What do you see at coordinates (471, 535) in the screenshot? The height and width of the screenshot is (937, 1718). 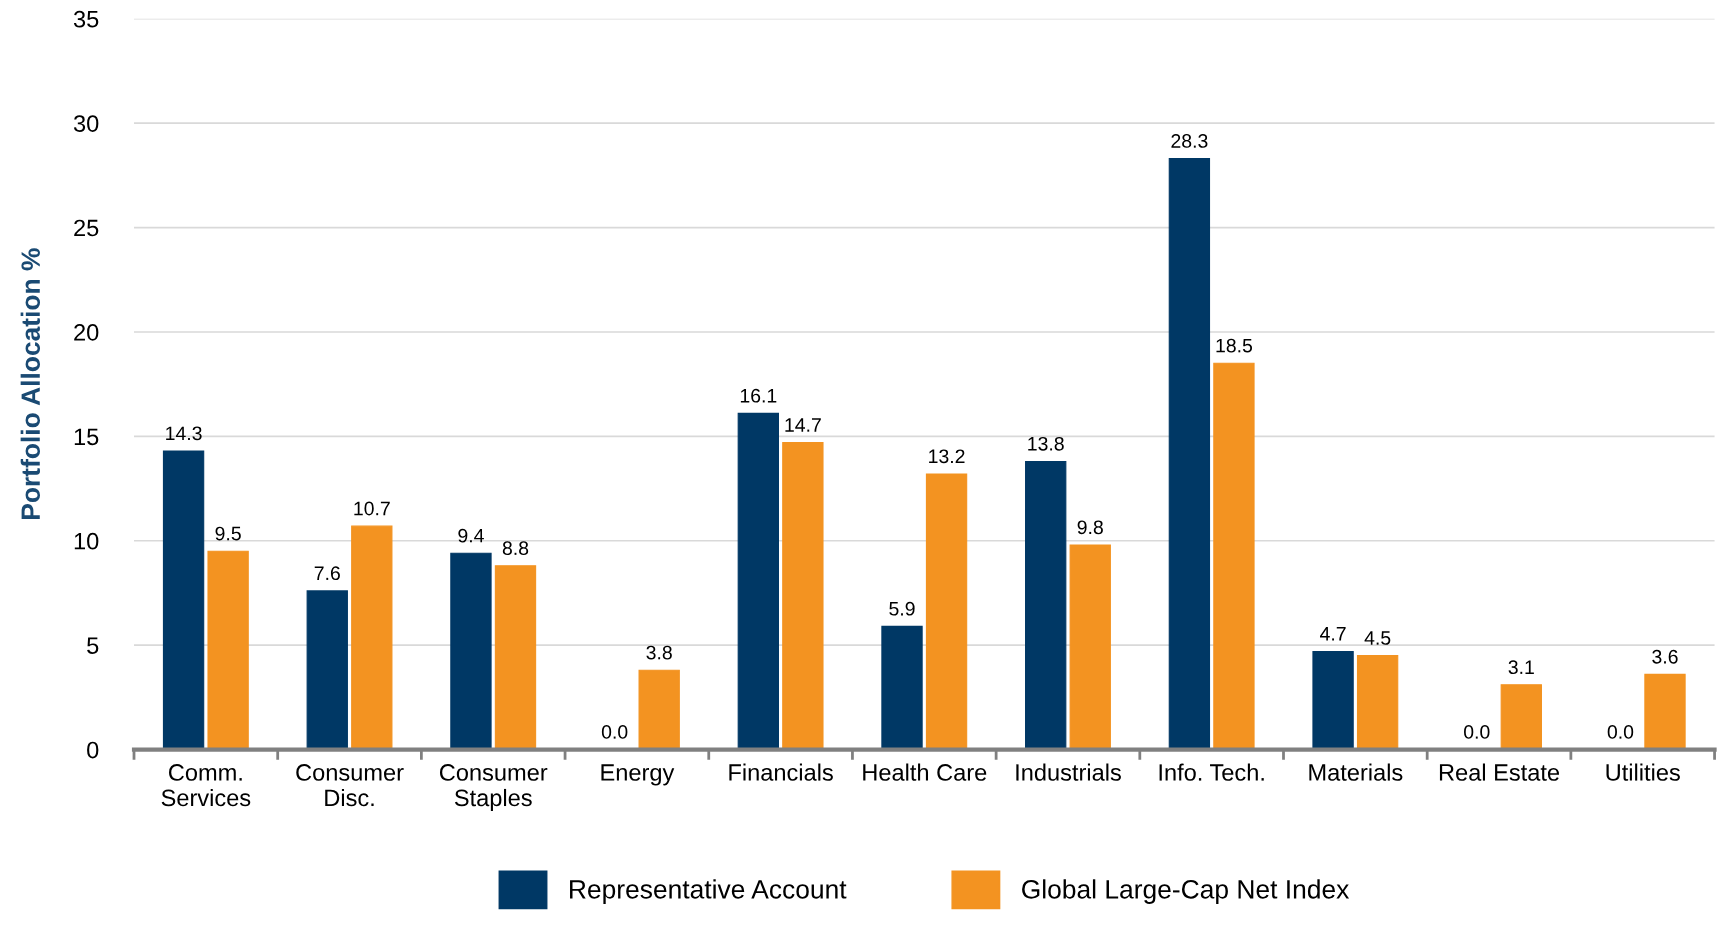 I see `data-label: 9.4` at bounding box center [471, 535].